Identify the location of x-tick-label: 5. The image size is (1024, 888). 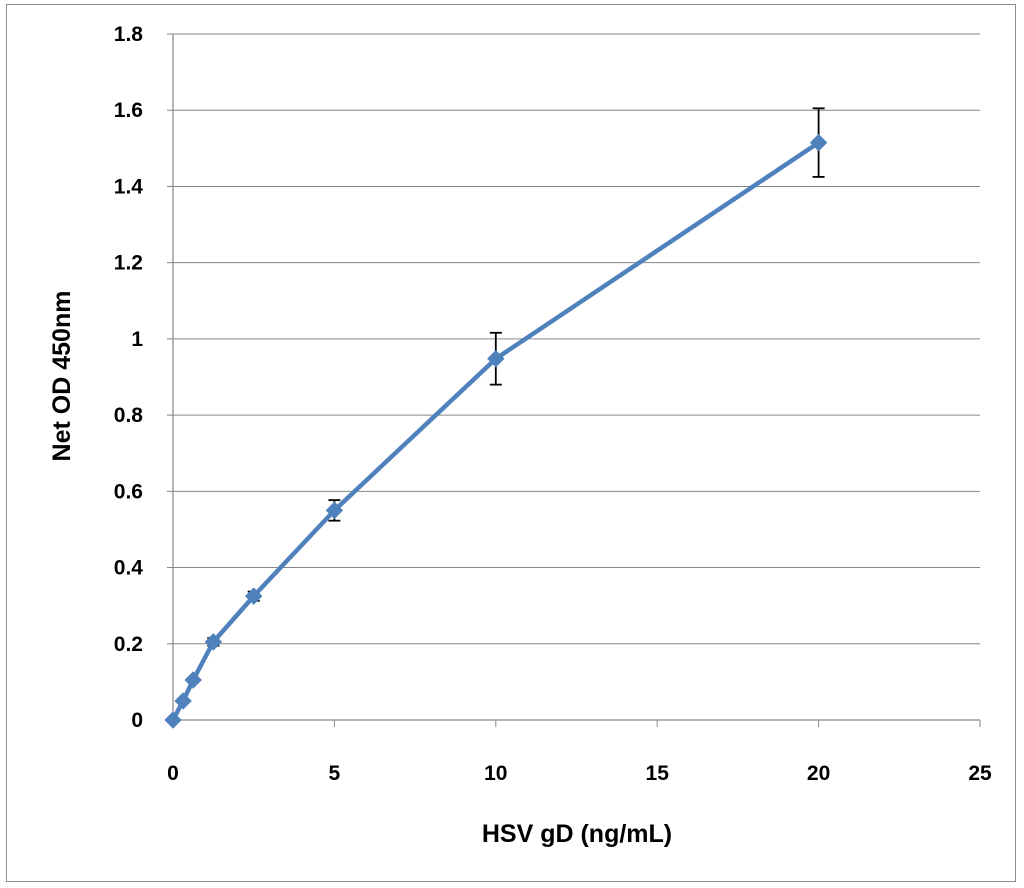
(335, 773).